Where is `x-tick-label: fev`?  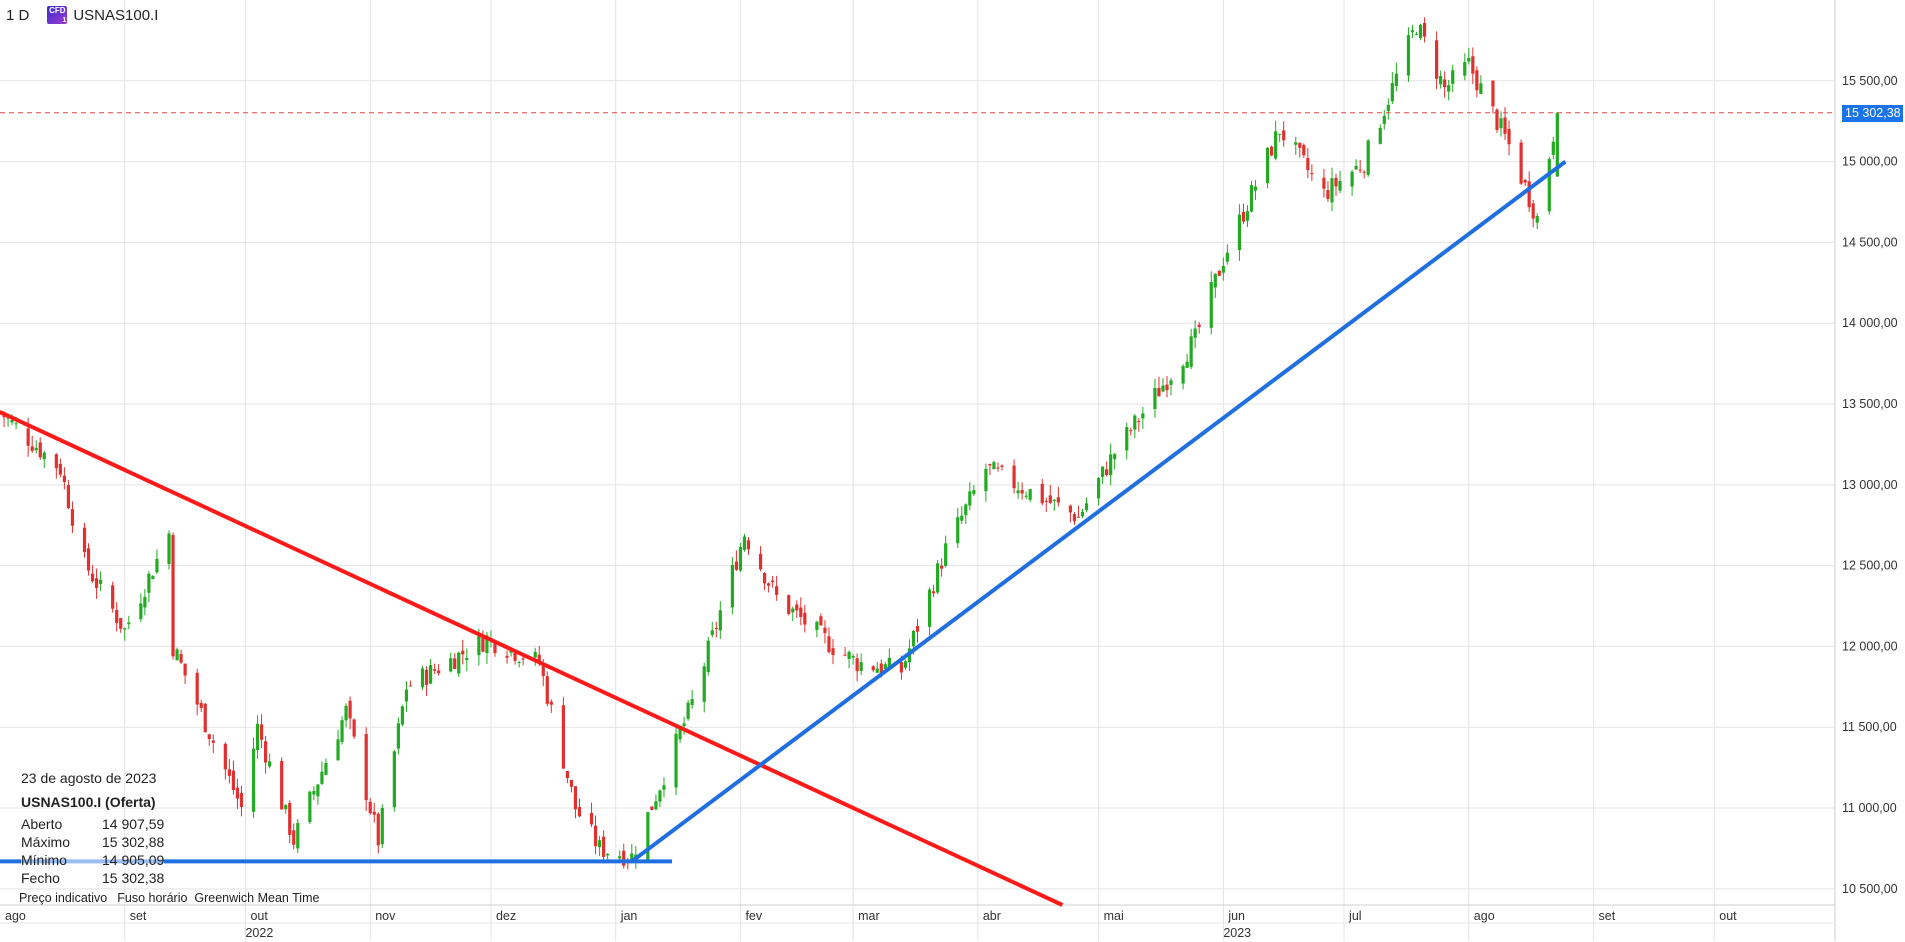
x-tick-label: fev is located at coordinates (753, 916).